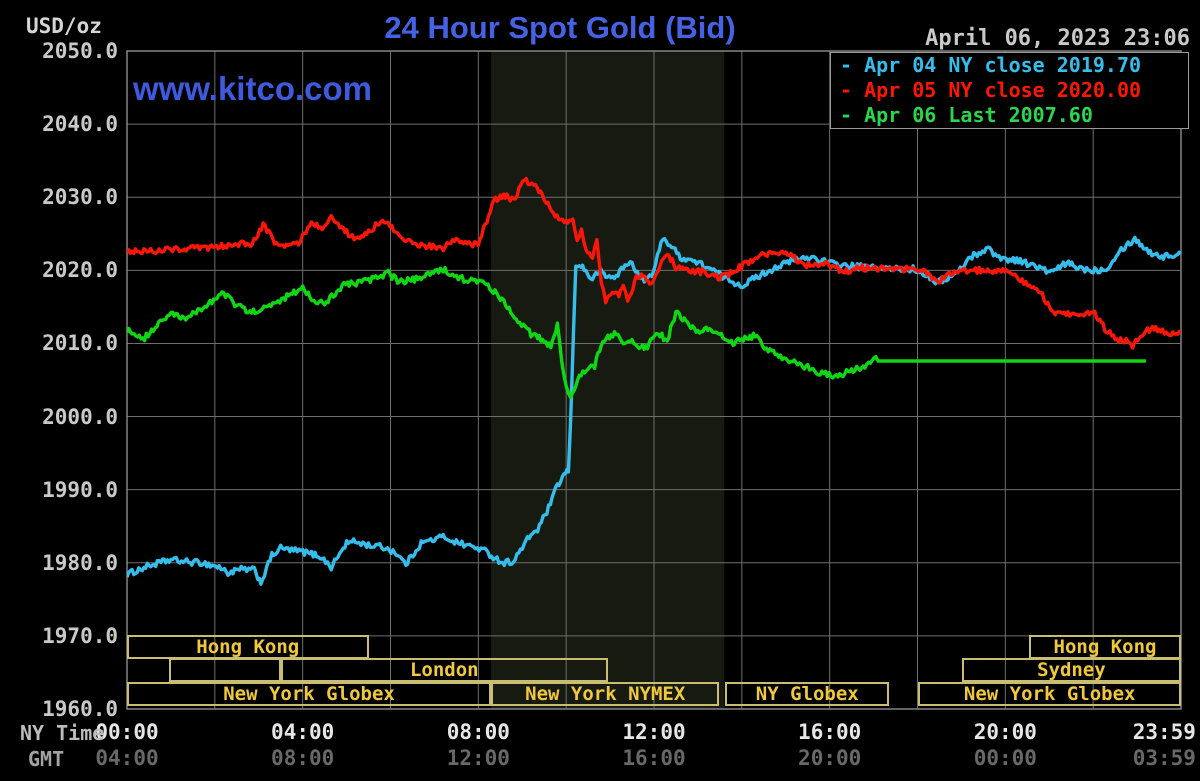 The image size is (1200, 781). What do you see at coordinates (1164, 758) in the screenshot?
I see `gmt-tick: 03:59` at bounding box center [1164, 758].